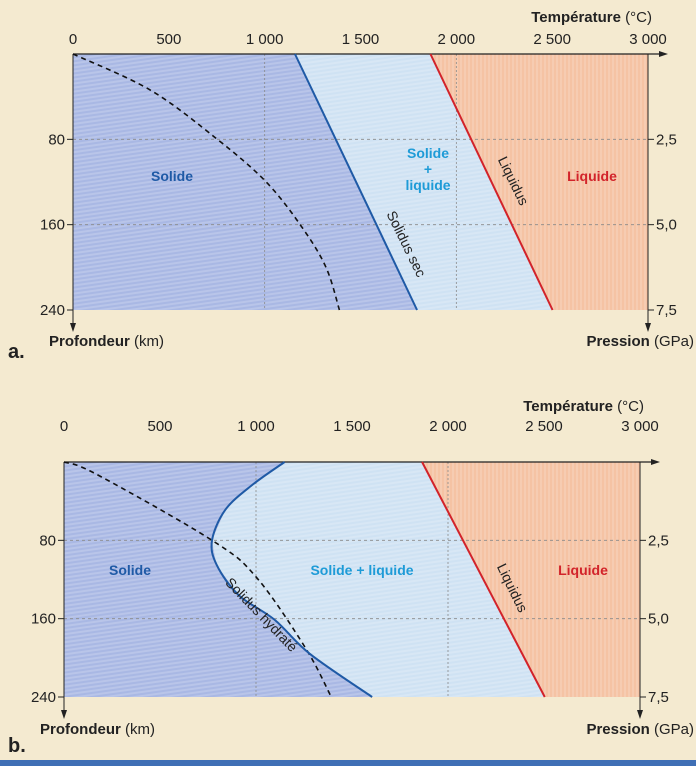 Image resolution: width=696 pixels, height=766 pixels. I want to click on region-solide-texture, so click(218, 579).